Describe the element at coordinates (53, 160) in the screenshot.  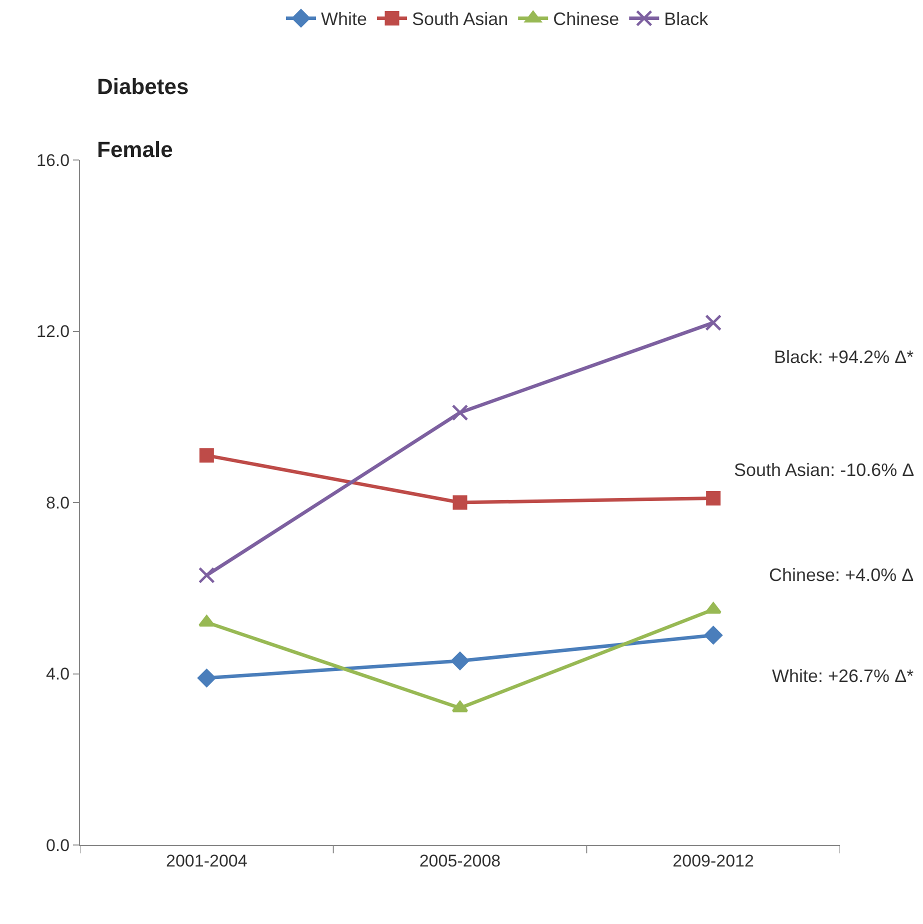
I see `y-tick-label: 16.0` at that location.